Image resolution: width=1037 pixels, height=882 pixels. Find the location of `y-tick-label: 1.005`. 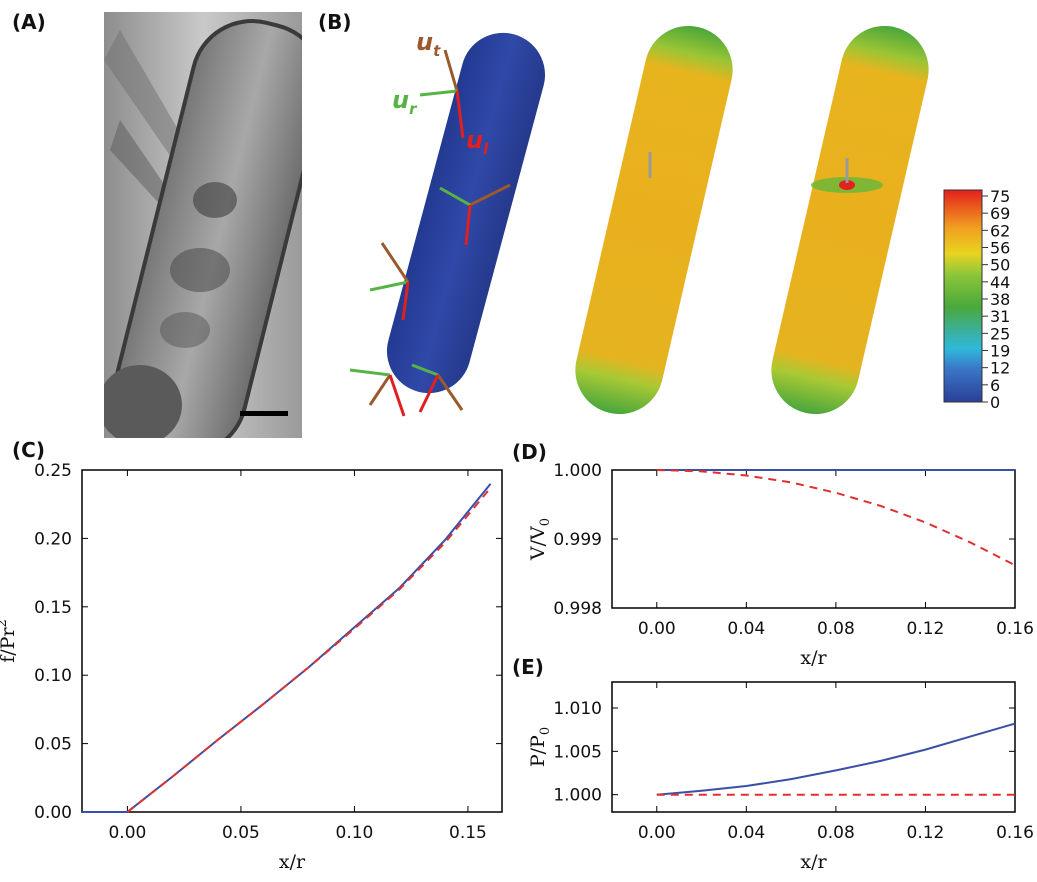

y-tick-label: 1.005 is located at coordinates (577, 752).